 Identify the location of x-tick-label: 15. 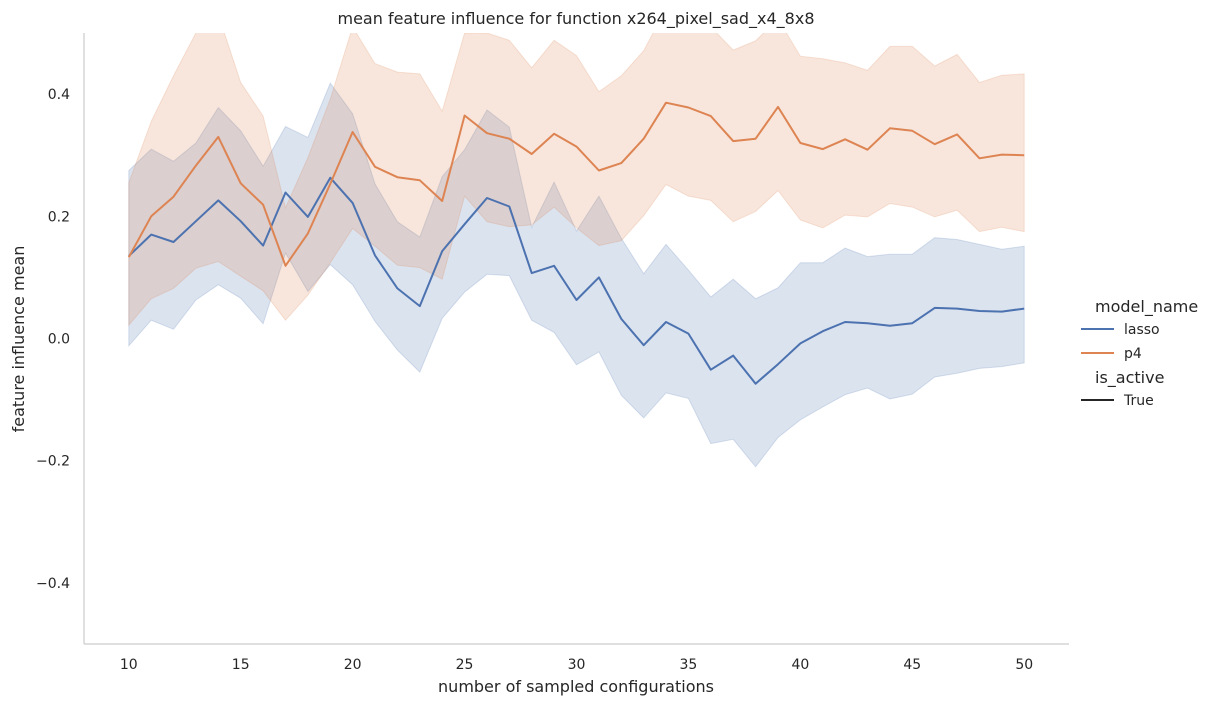
(241, 665).